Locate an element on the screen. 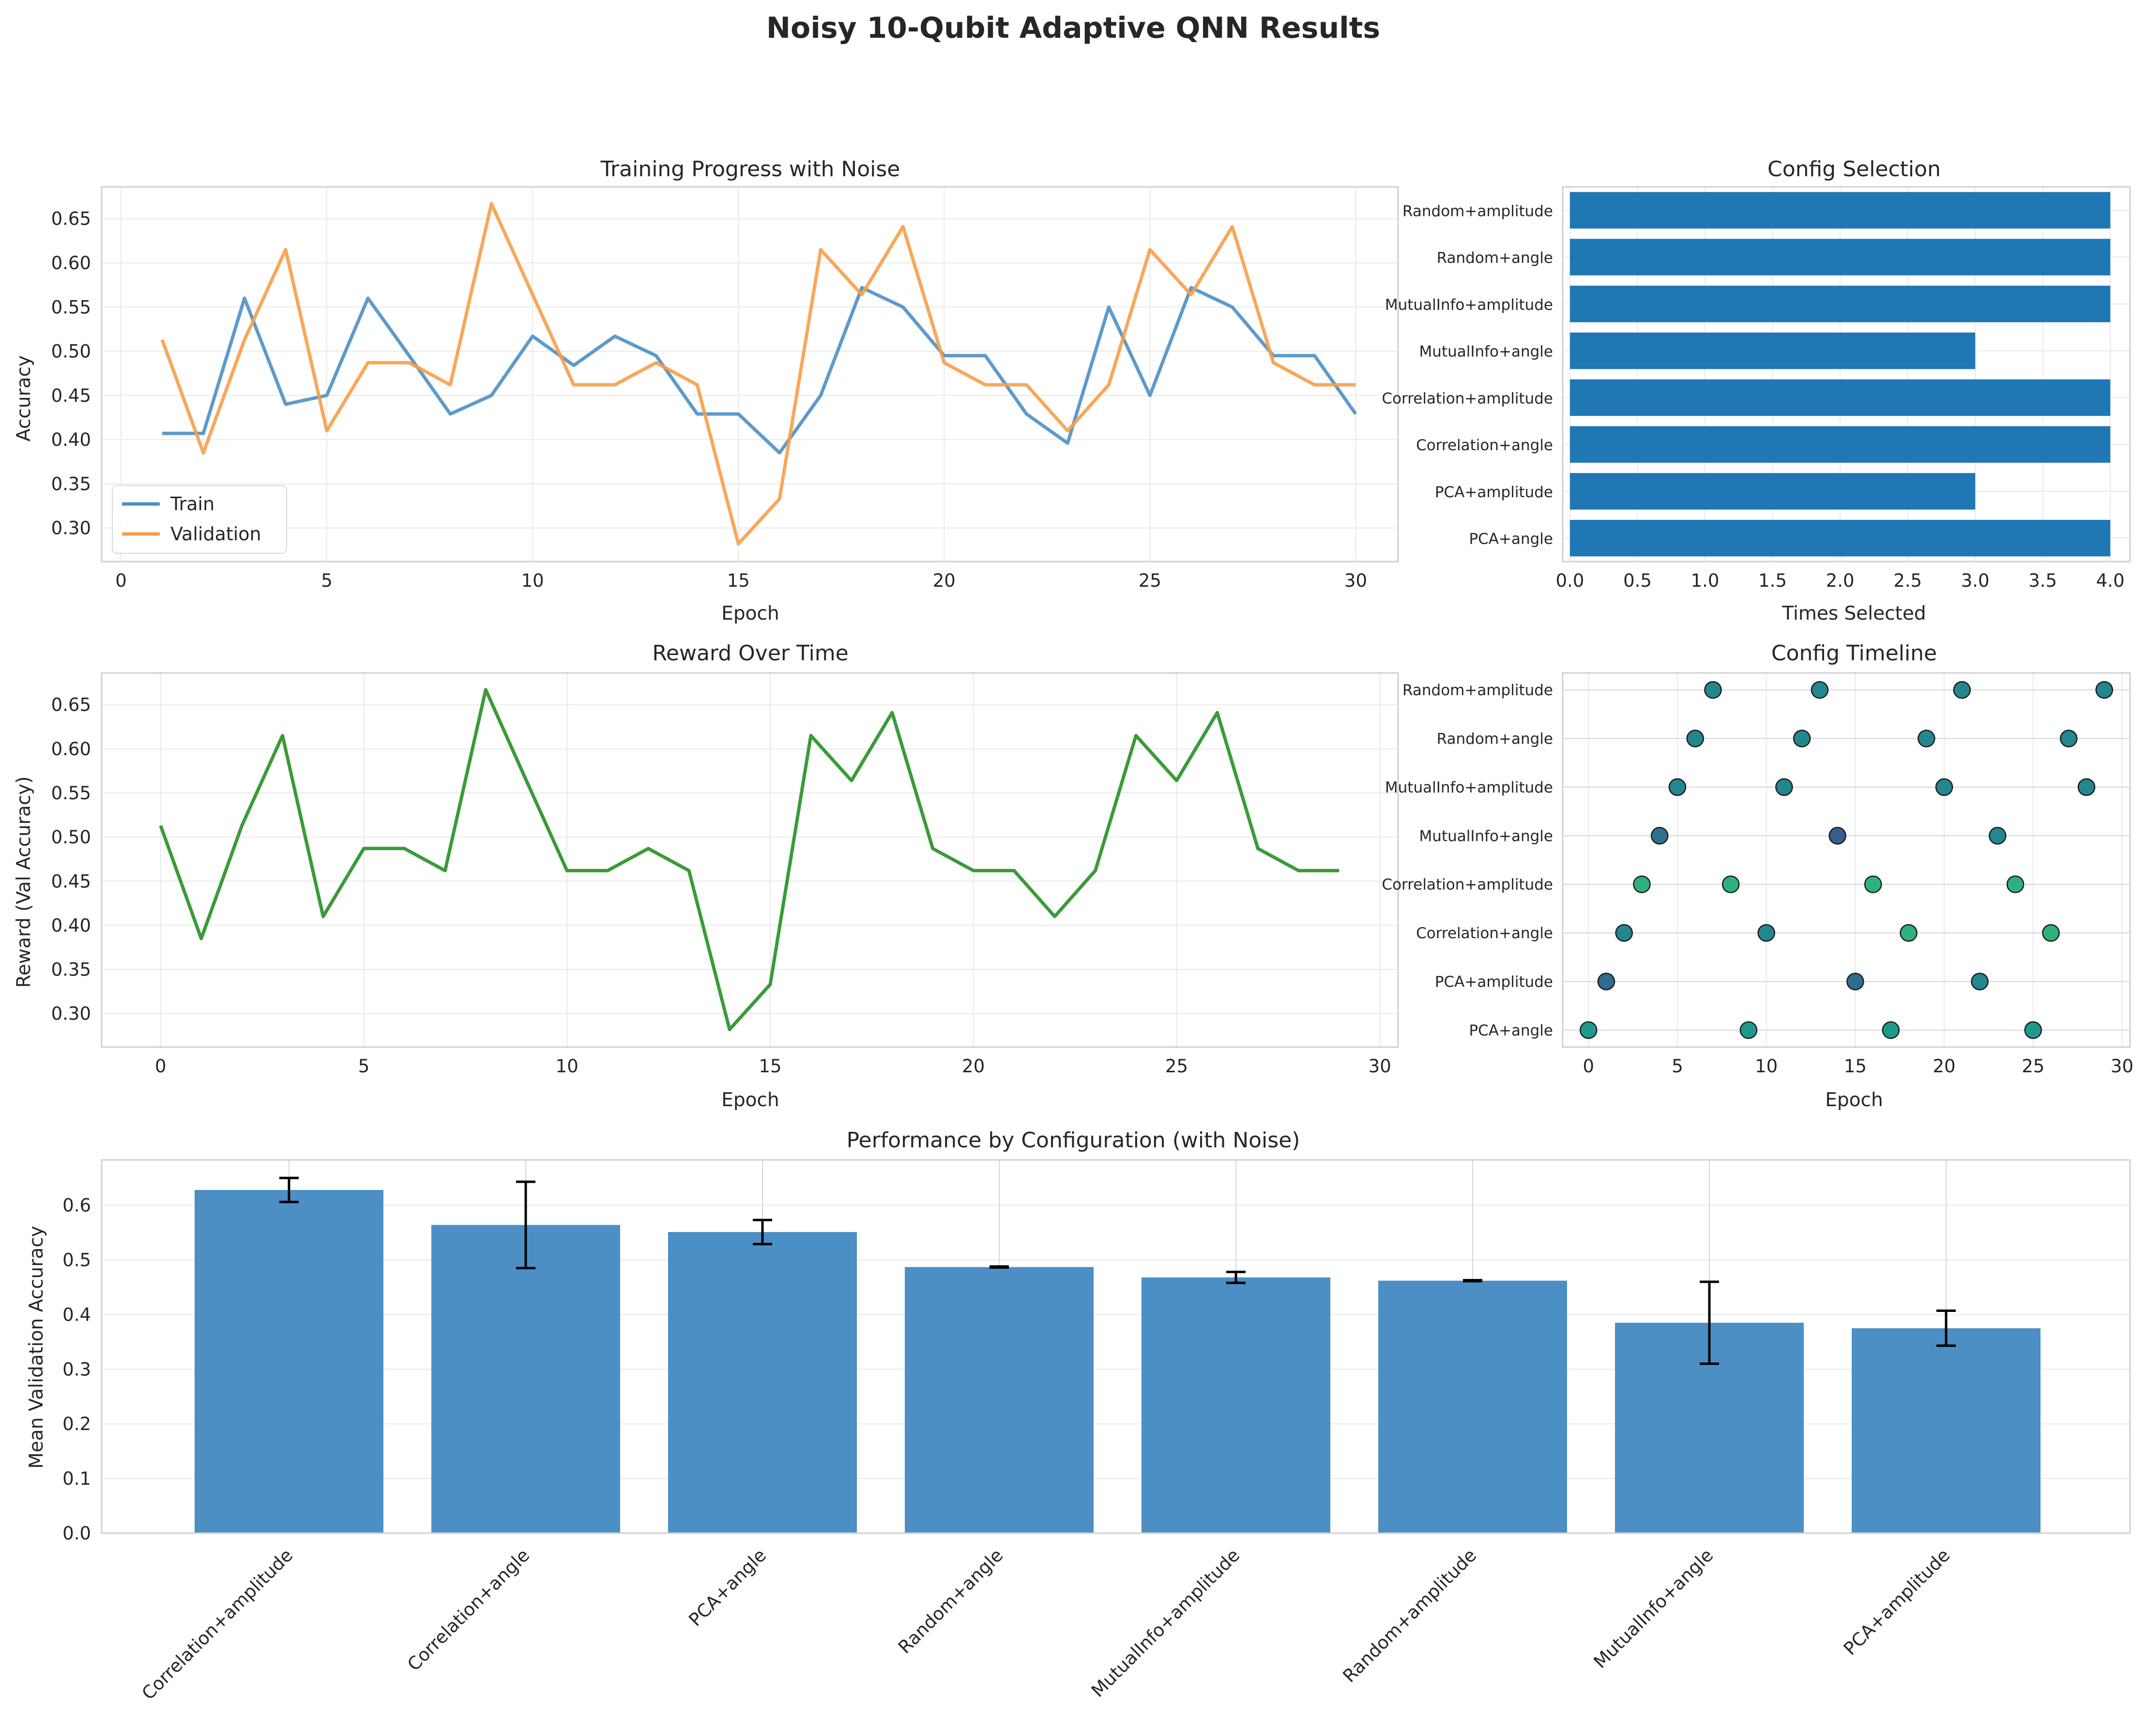 This screenshot has height=1736, width=2147. reward-y-tick-label: 0.30 is located at coordinates (71, 1014).